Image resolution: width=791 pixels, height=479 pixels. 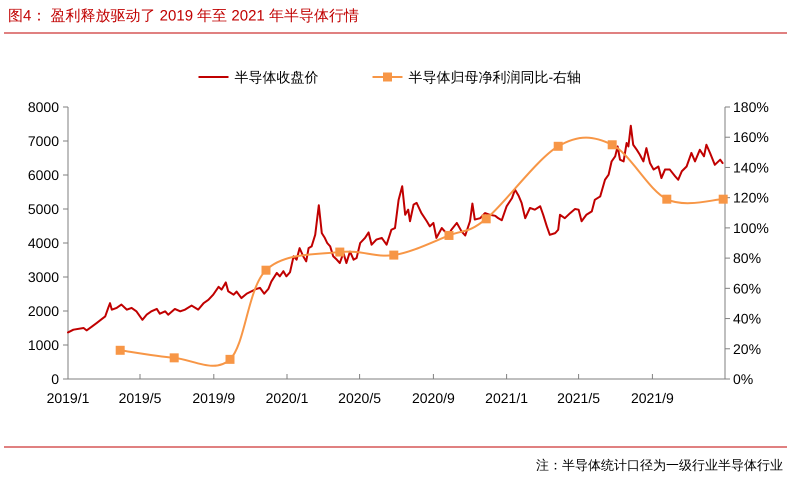 What do you see at coordinates (751, 198) in the screenshot?
I see `y2-tick-label: 120%` at bounding box center [751, 198].